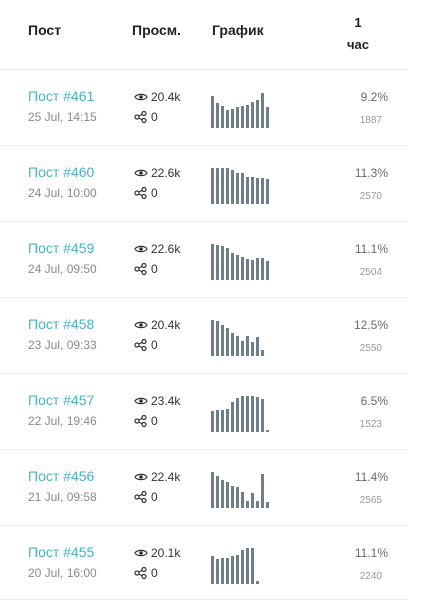  Describe the element at coordinates (370, 500) in the screenshot. I see `hour-count: 2565` at that location.